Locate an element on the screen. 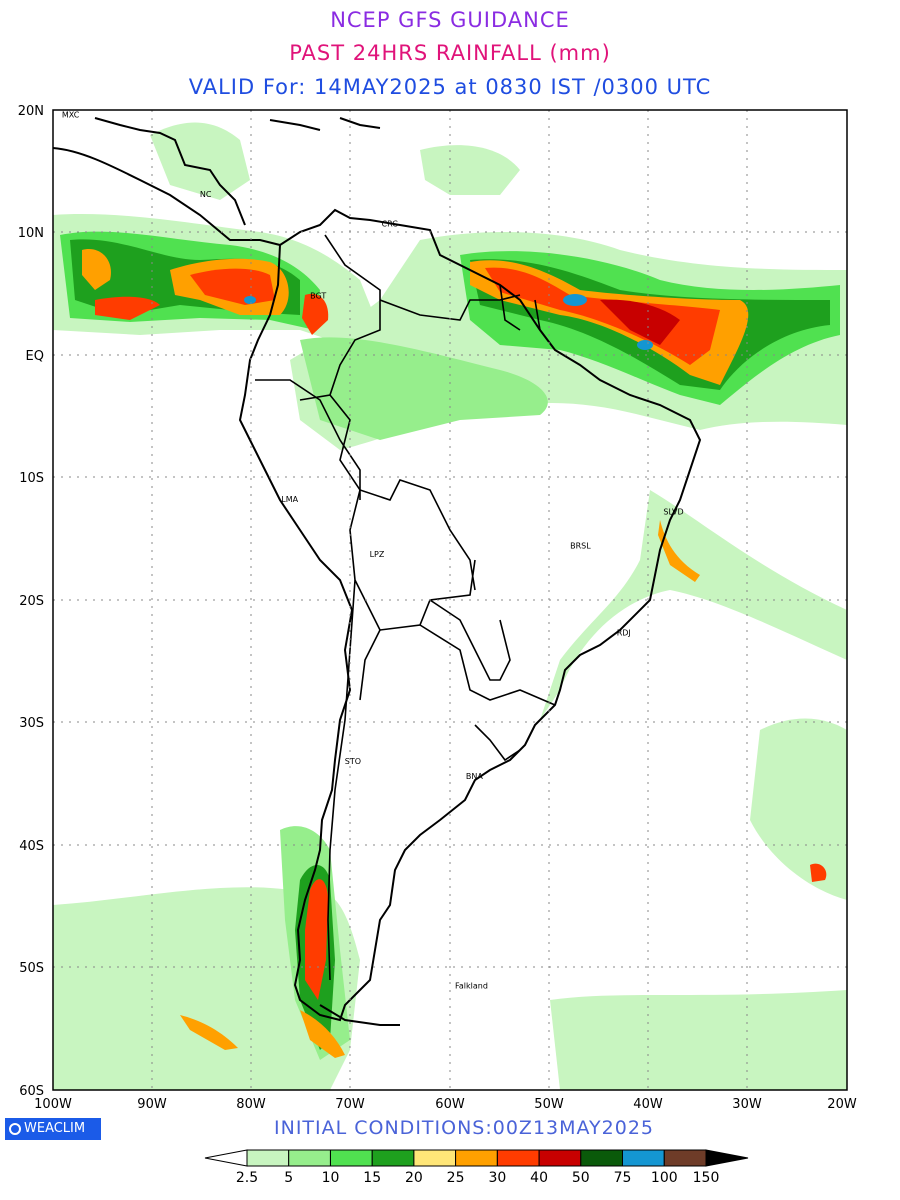  legend-color-bar is located at coordinates (476, 1158).